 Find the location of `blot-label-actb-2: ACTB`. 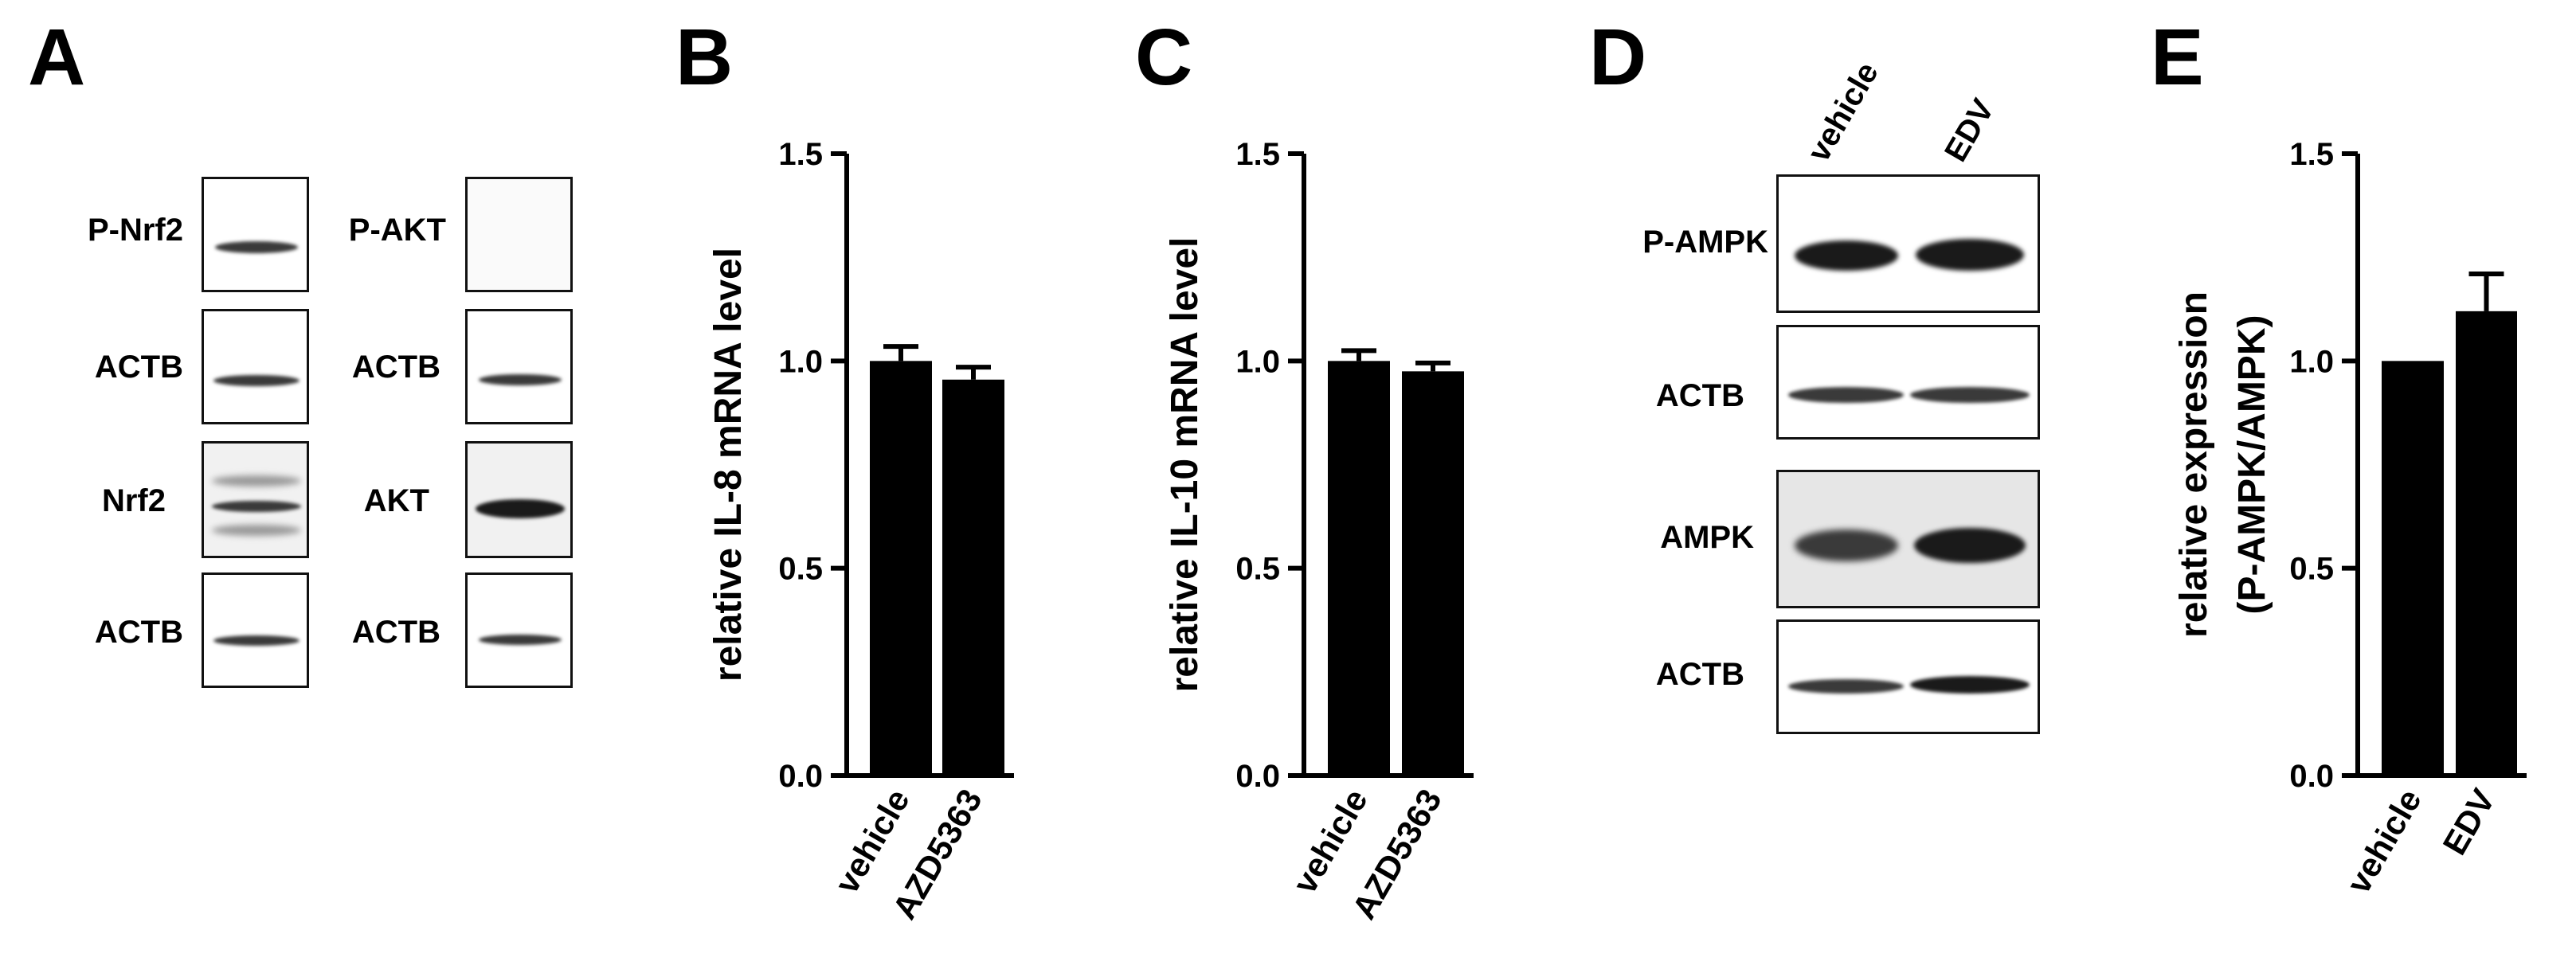

blot-label-actb-2: ACTB is located at coordinates (138, 632).